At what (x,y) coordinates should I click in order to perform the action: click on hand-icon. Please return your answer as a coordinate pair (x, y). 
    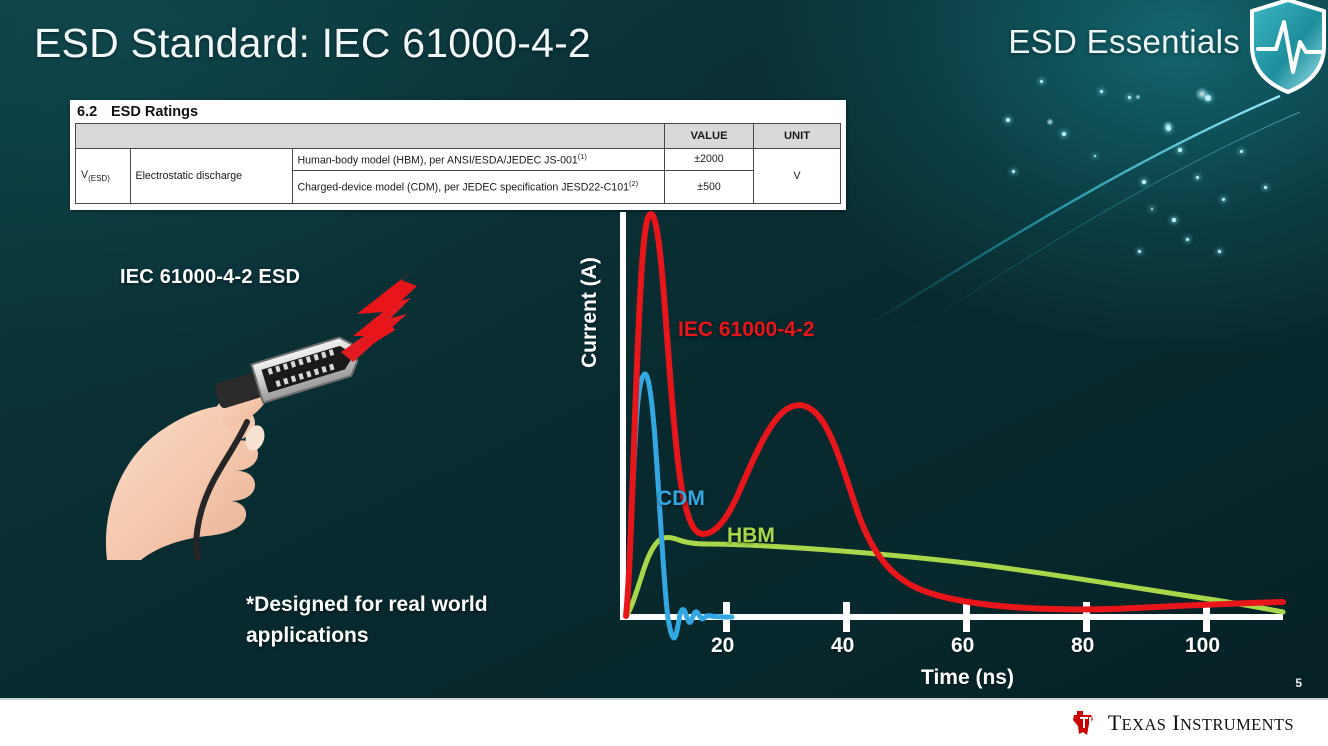
    Looking at the image, I should click on (187, 471).